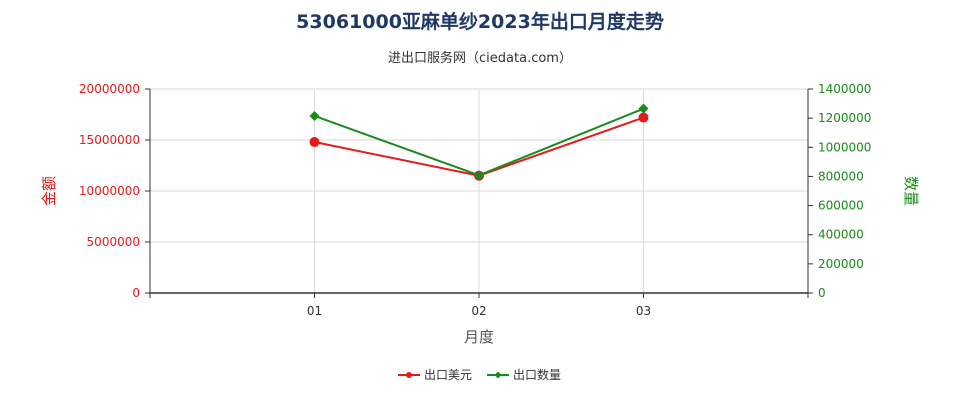 This screenshot has width=960, height=400. I want to click on y-left-tick-label: 15000000, so click(109, 140).